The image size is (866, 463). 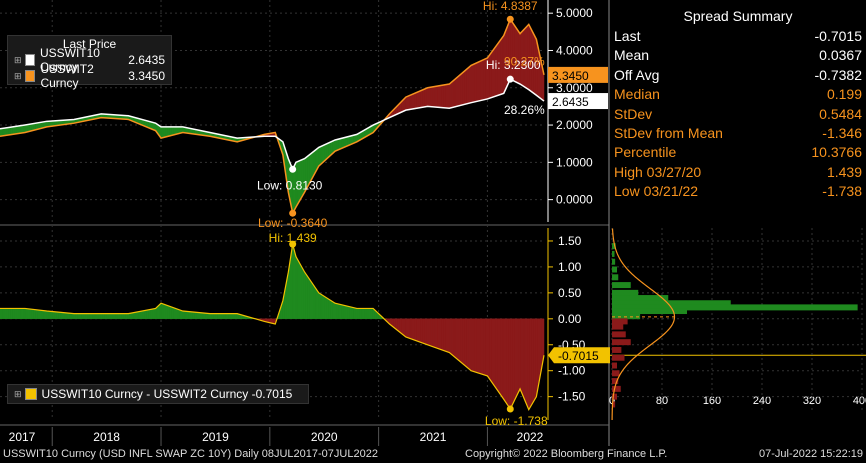 I want to click on summary-label: Off Avg, so click(x=637, y=74).